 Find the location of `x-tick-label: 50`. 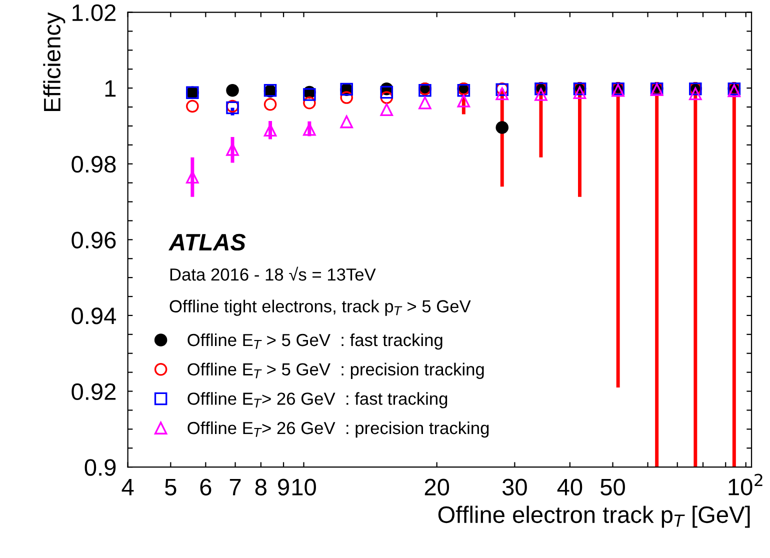

x-tick-label: 50 is located at coordinates (612, 487).